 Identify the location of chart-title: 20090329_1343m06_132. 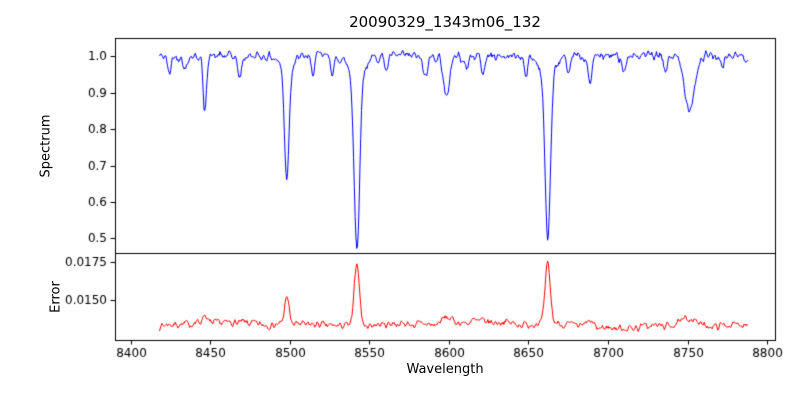
(445, 22).